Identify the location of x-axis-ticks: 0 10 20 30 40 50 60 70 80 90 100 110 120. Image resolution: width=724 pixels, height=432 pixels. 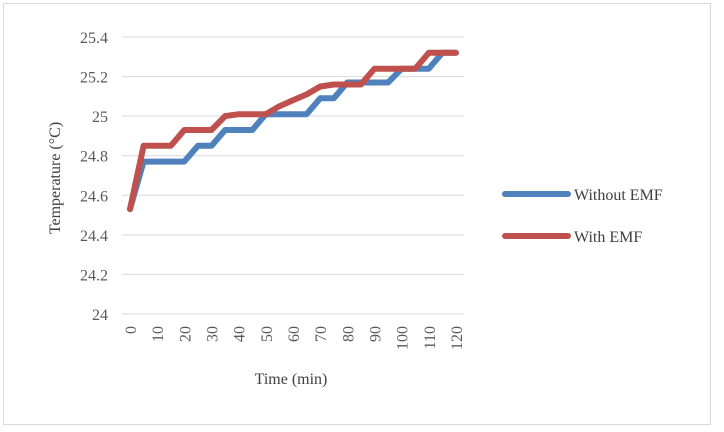
(294, 338).